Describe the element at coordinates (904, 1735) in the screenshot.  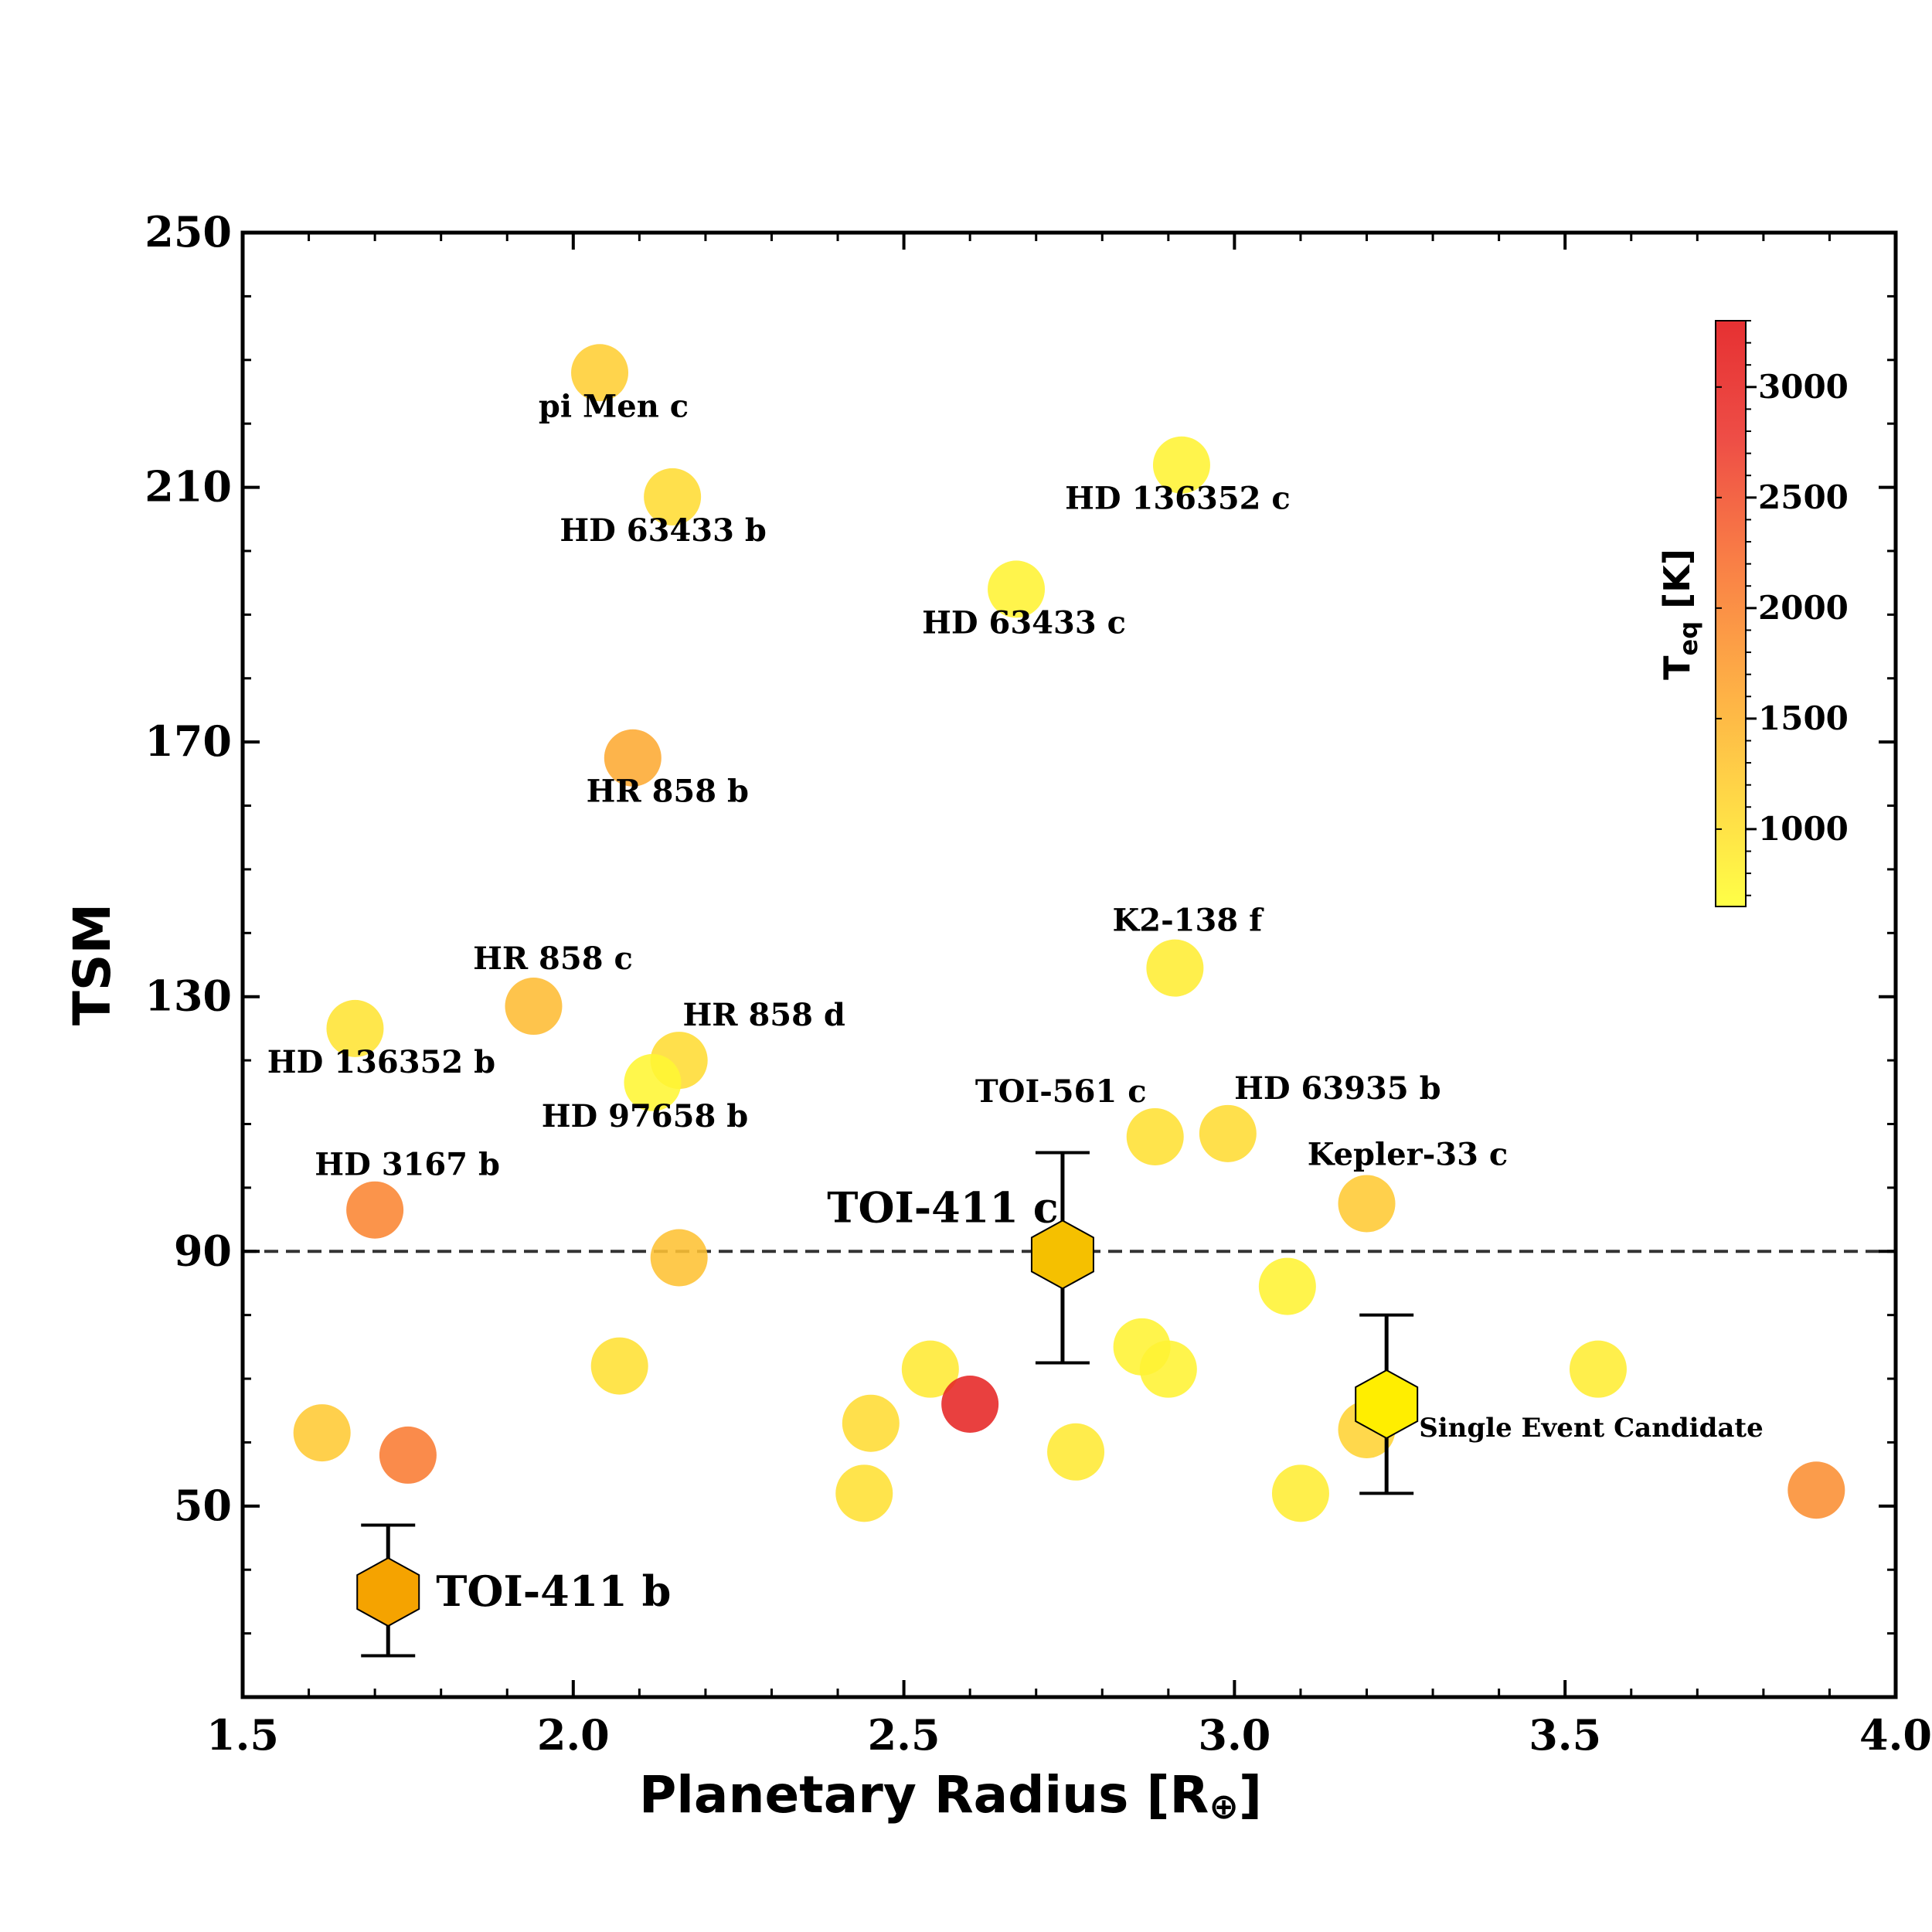
I see `x-tick-label: 2.5` at that location.